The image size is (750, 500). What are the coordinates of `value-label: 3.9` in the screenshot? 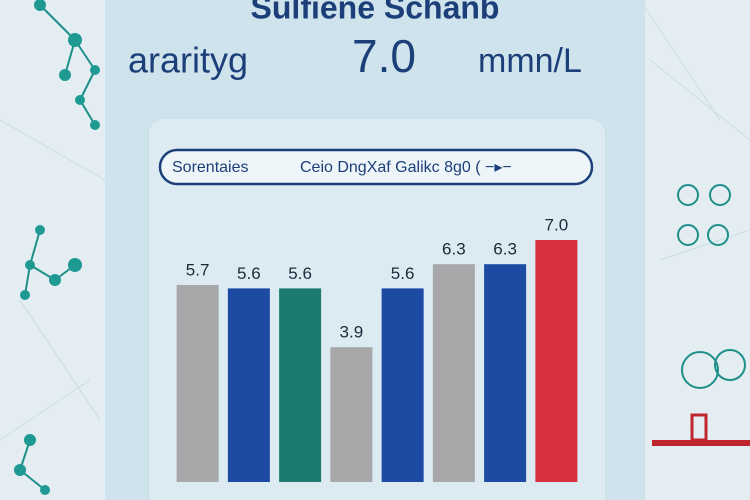 It's located at (352, 332).